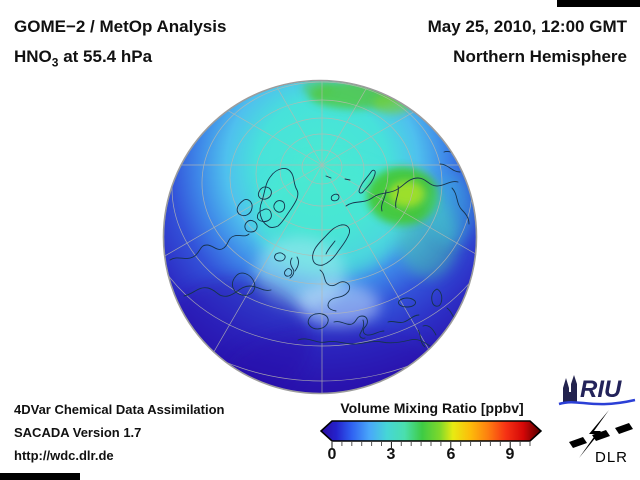 This screenshot has width=640, height=480. I want to click on top-right-black-bar, so click(598, 3).